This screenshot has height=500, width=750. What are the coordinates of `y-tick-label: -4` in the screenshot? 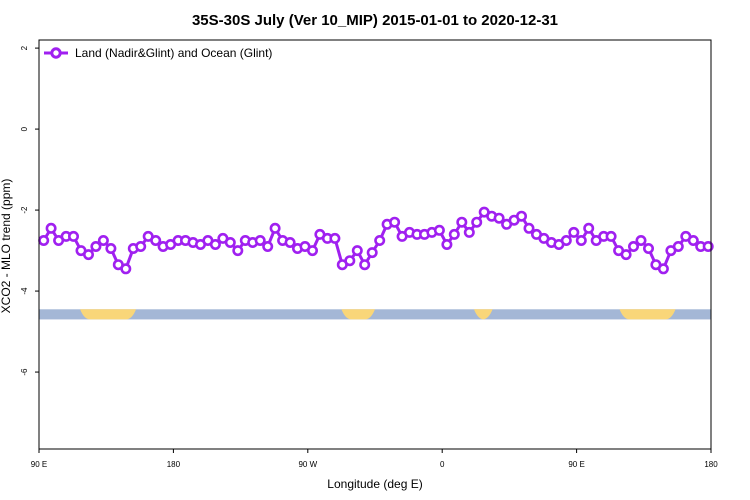 It's located at (24, 291).